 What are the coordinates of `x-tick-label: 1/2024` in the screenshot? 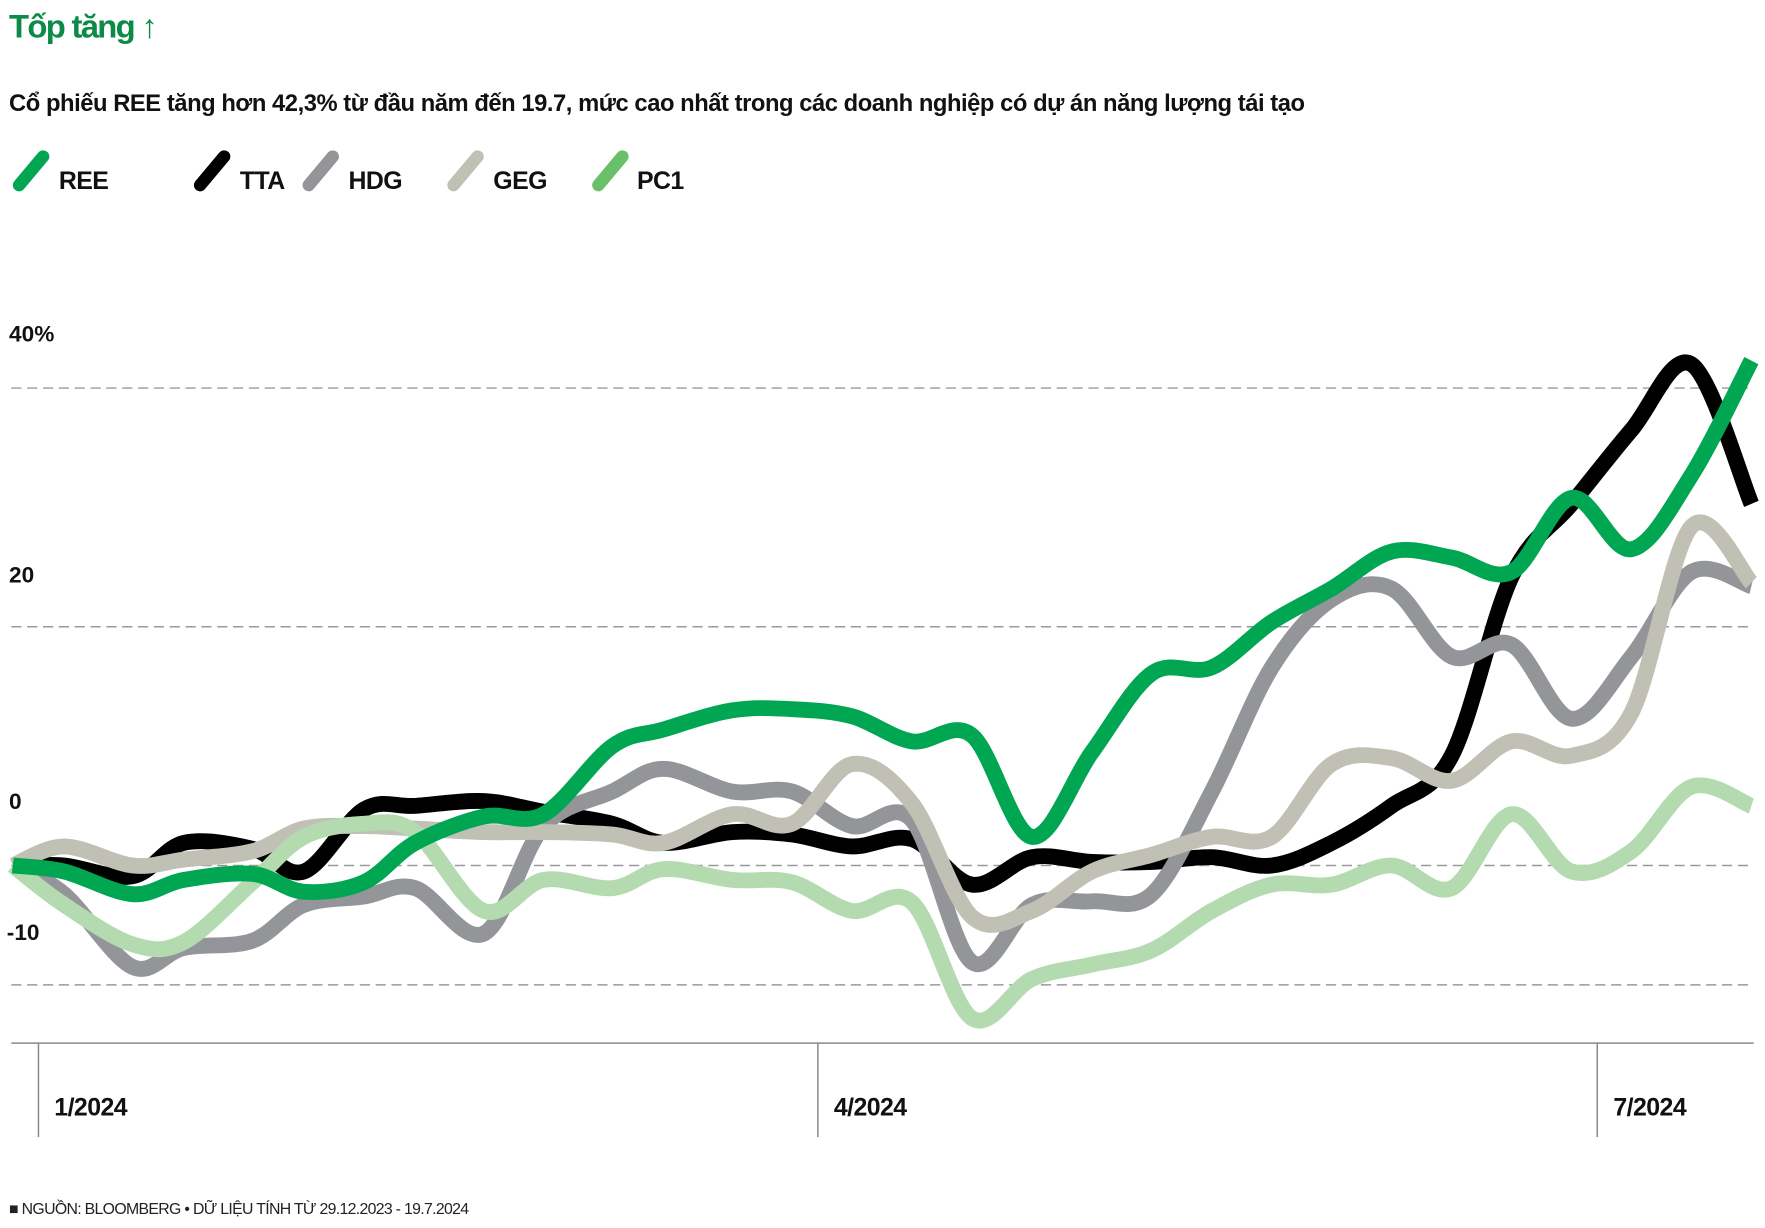 It's located at (91, 1107).